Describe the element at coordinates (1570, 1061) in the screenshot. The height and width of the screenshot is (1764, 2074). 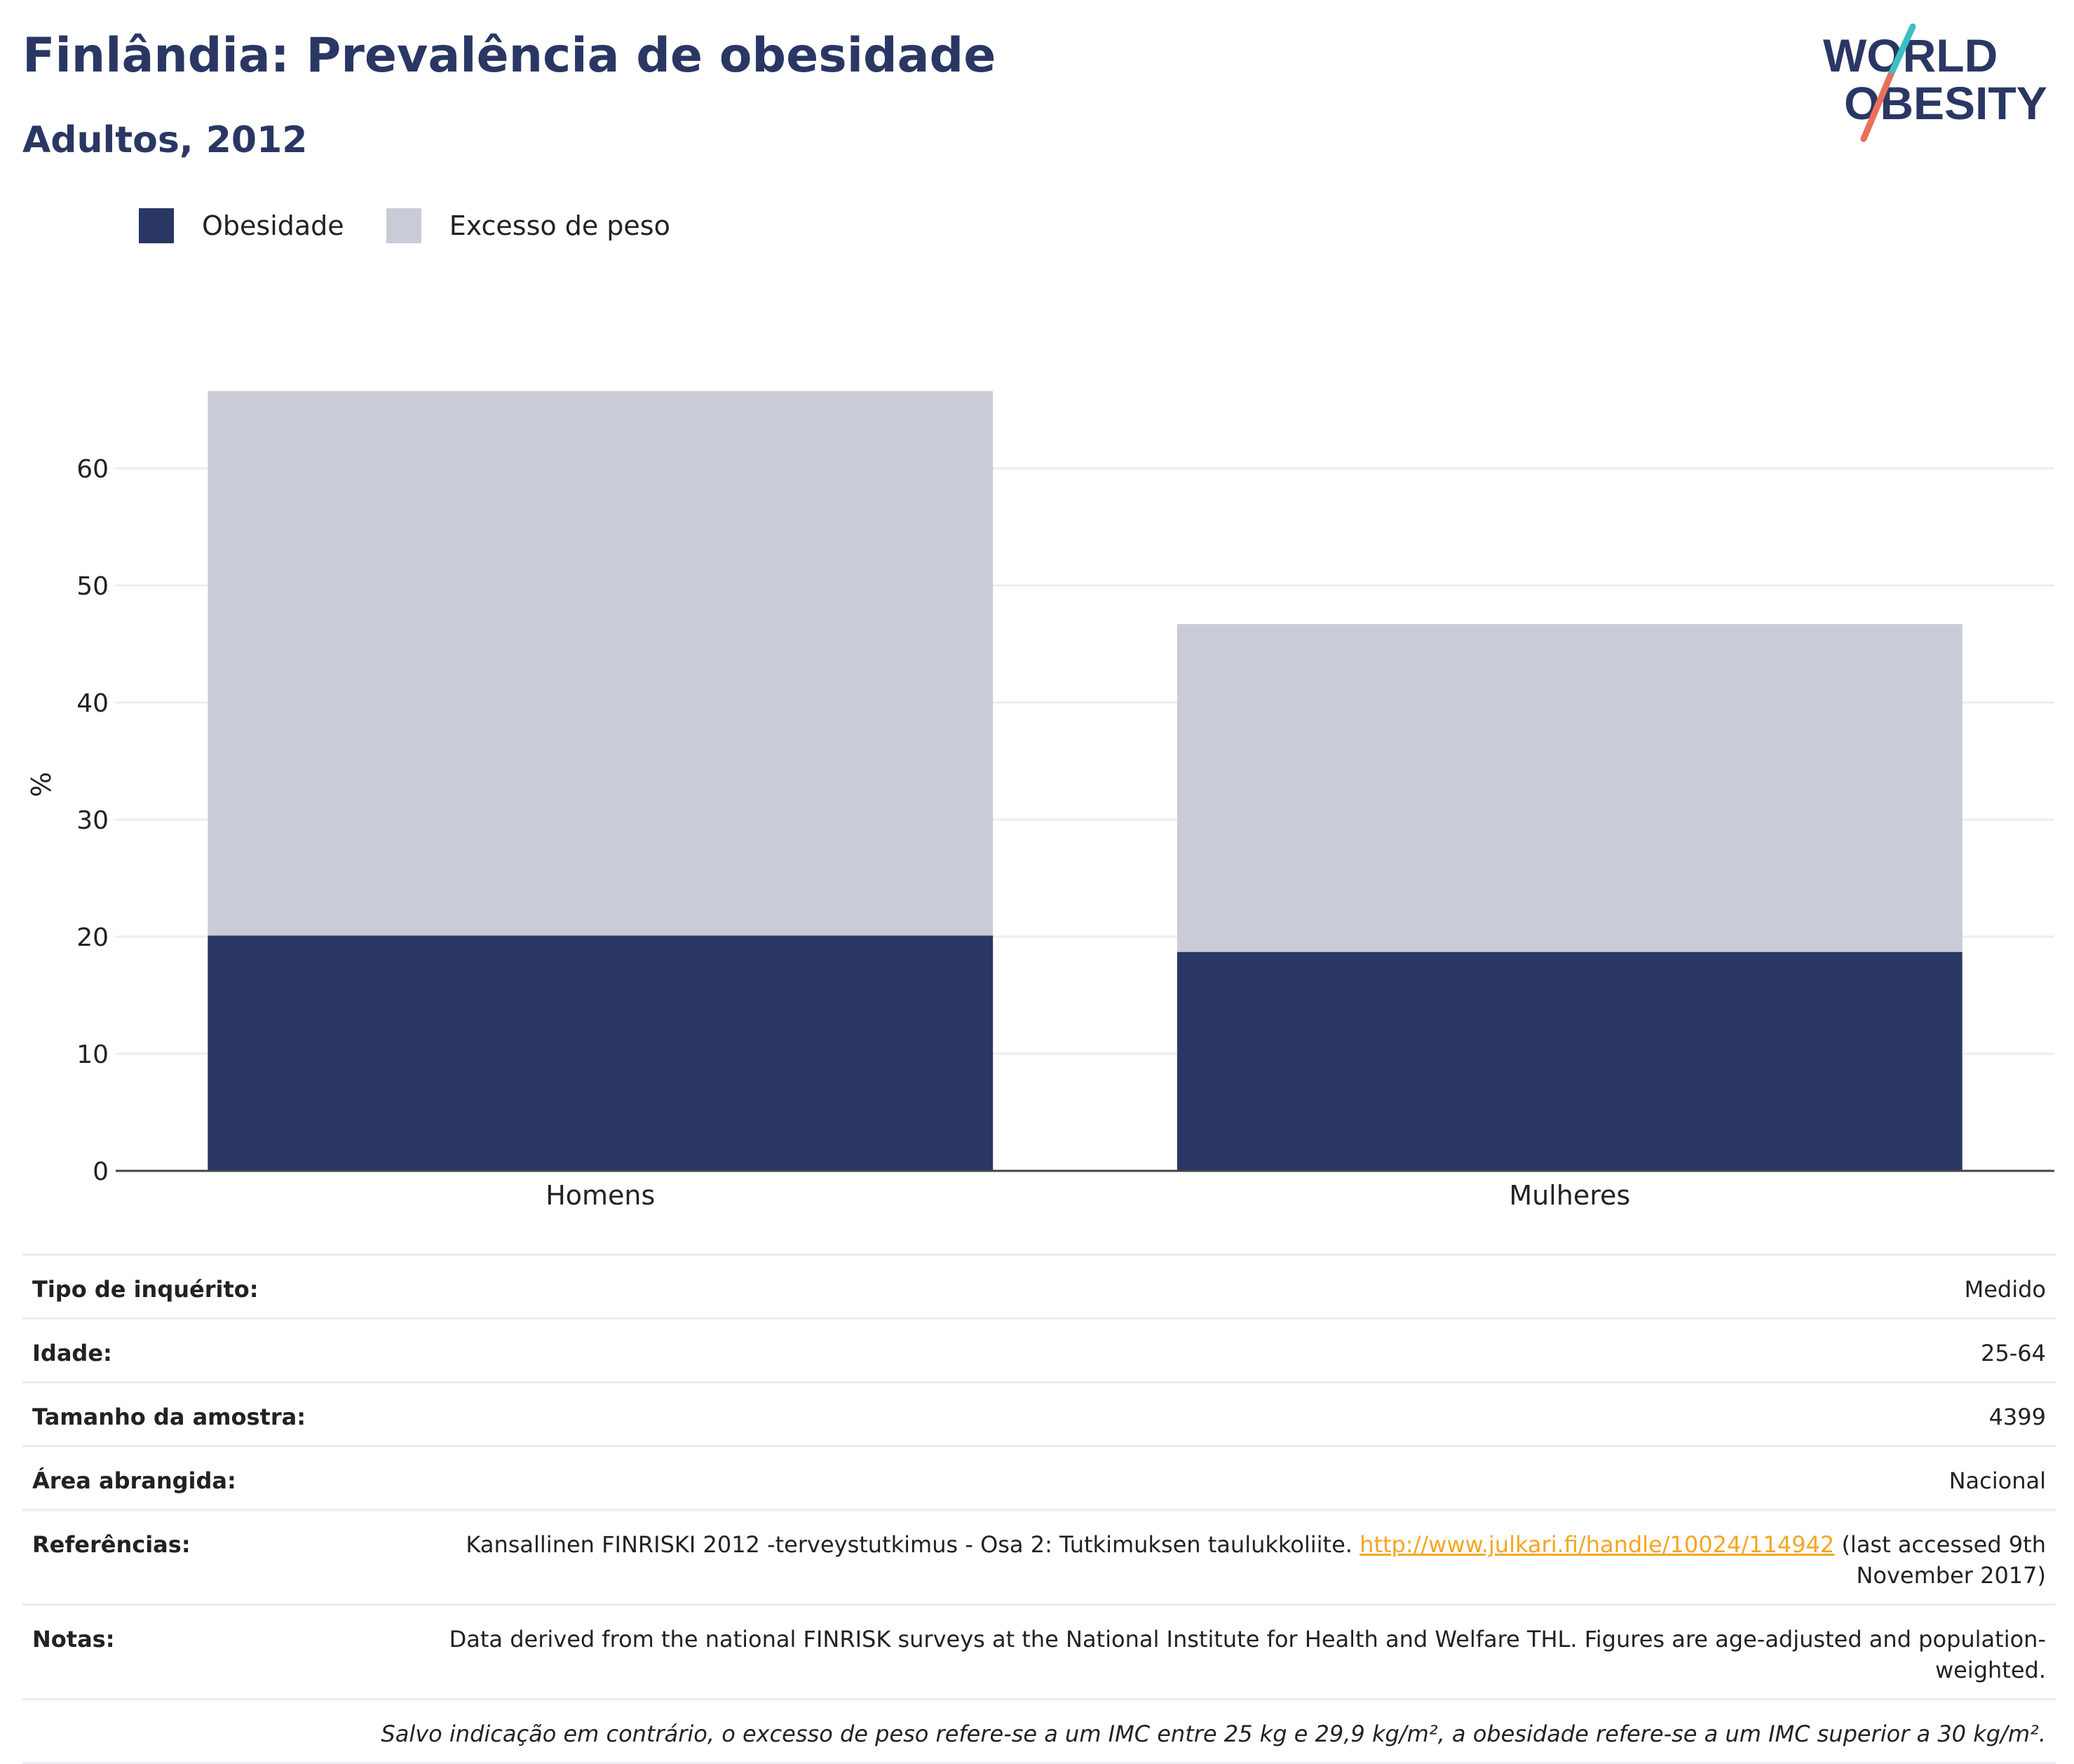
I see `bar-obesity-mulheres` at that location.